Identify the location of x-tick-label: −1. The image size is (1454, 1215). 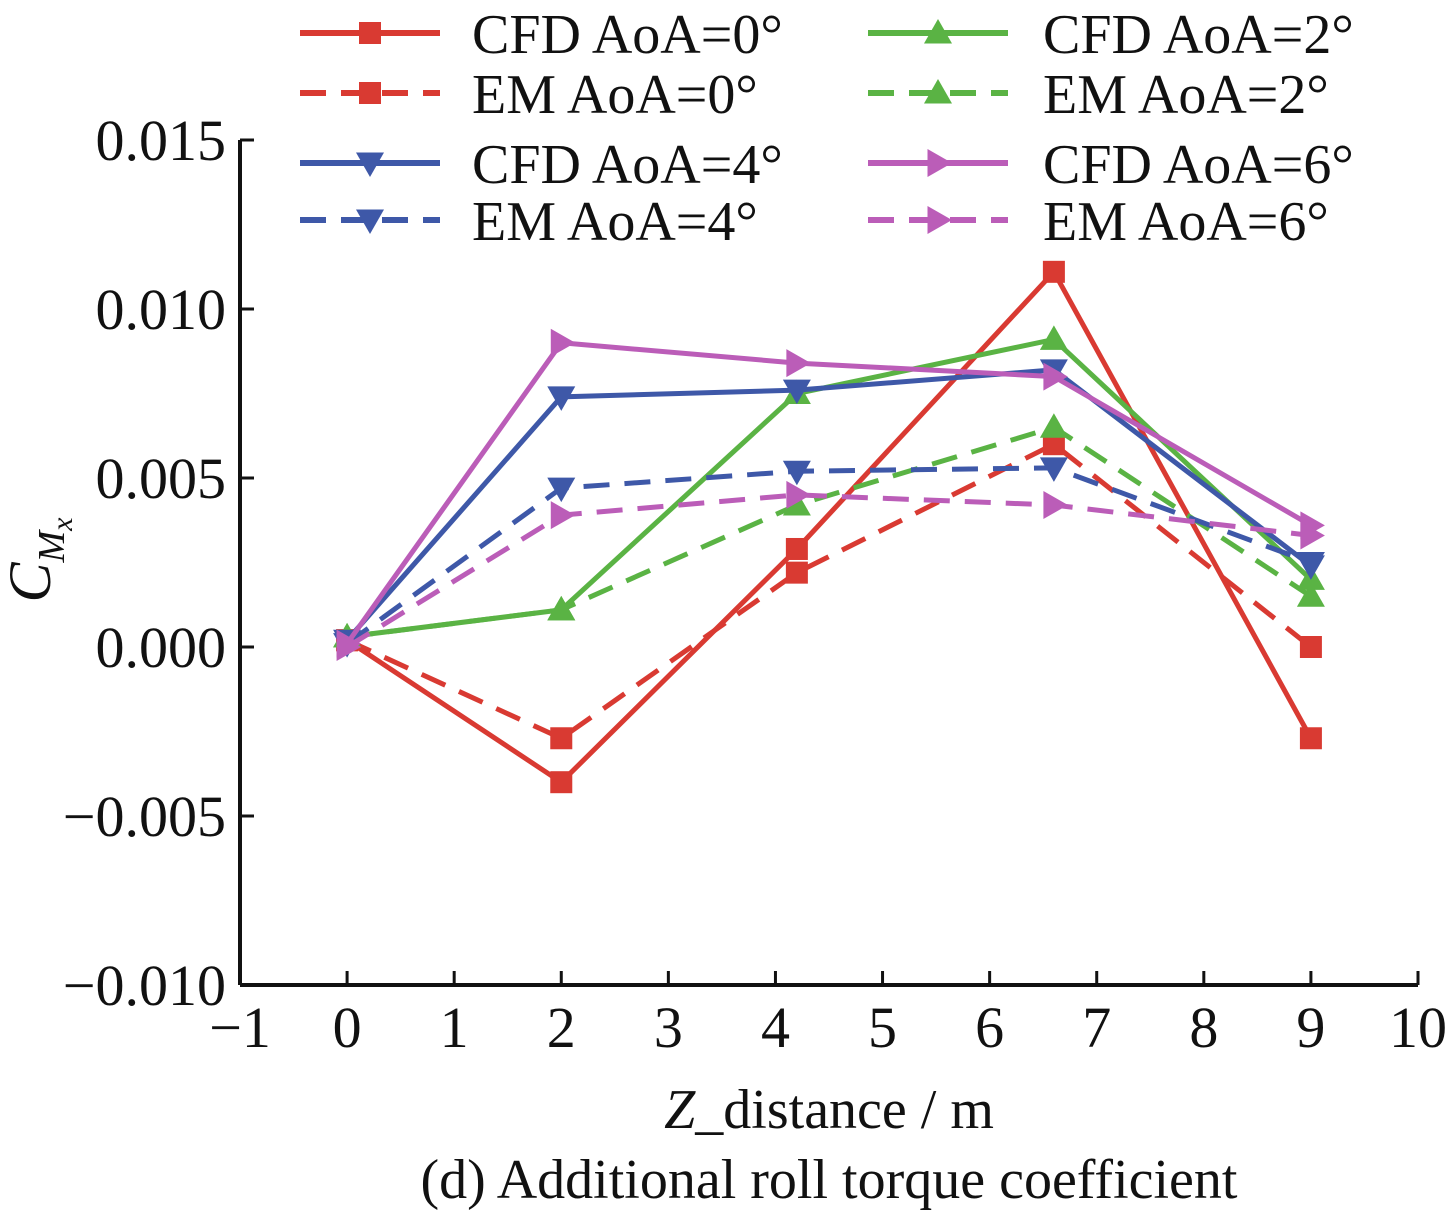
(240, 1027).